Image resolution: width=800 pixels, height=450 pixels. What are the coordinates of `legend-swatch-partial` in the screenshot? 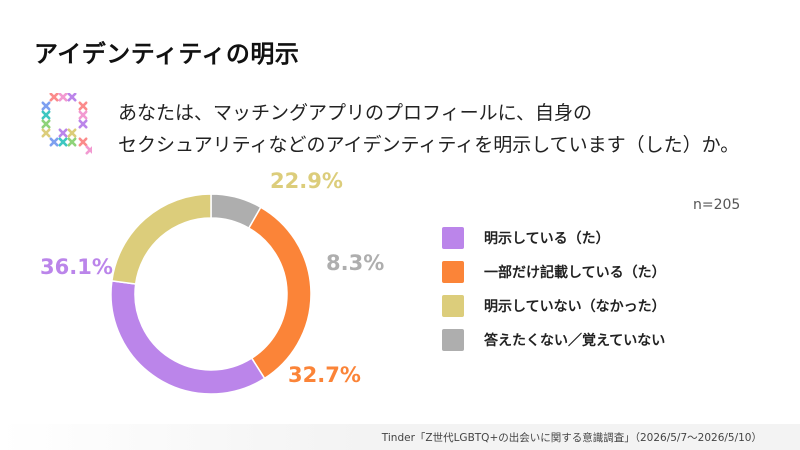 It's located at (453, 272).